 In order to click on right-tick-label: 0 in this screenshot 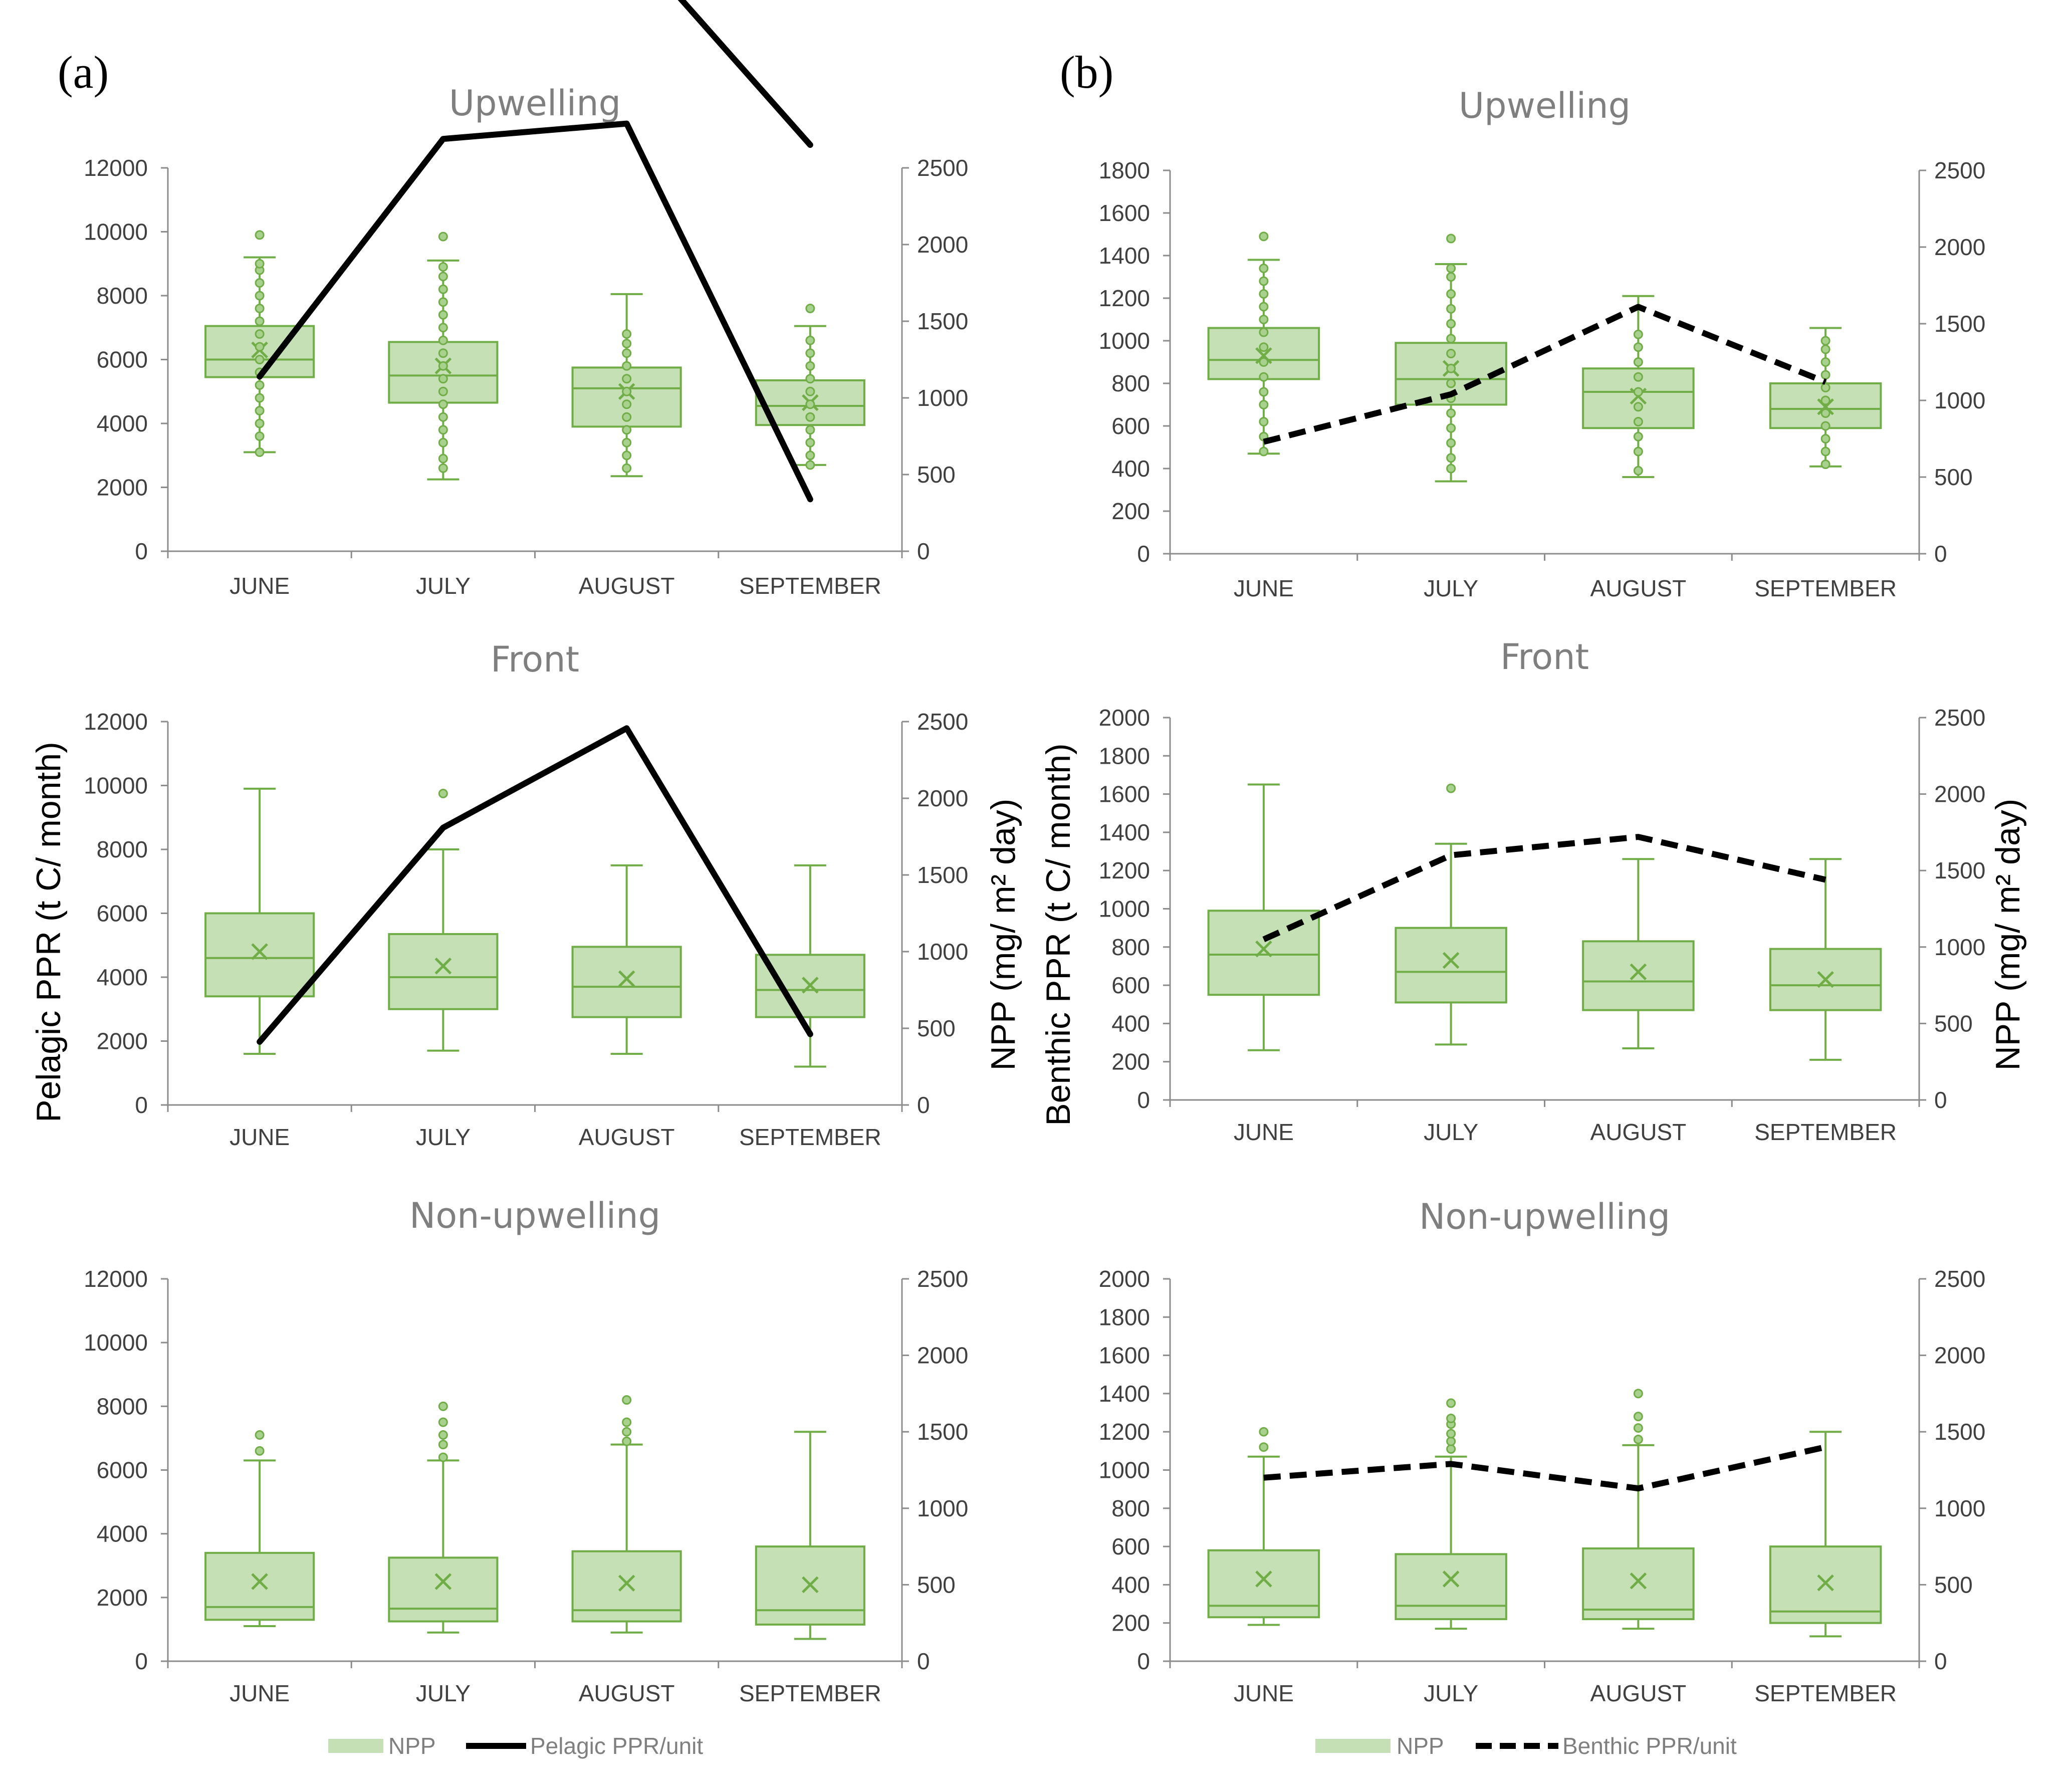, I will do `click(923, 1661)`.